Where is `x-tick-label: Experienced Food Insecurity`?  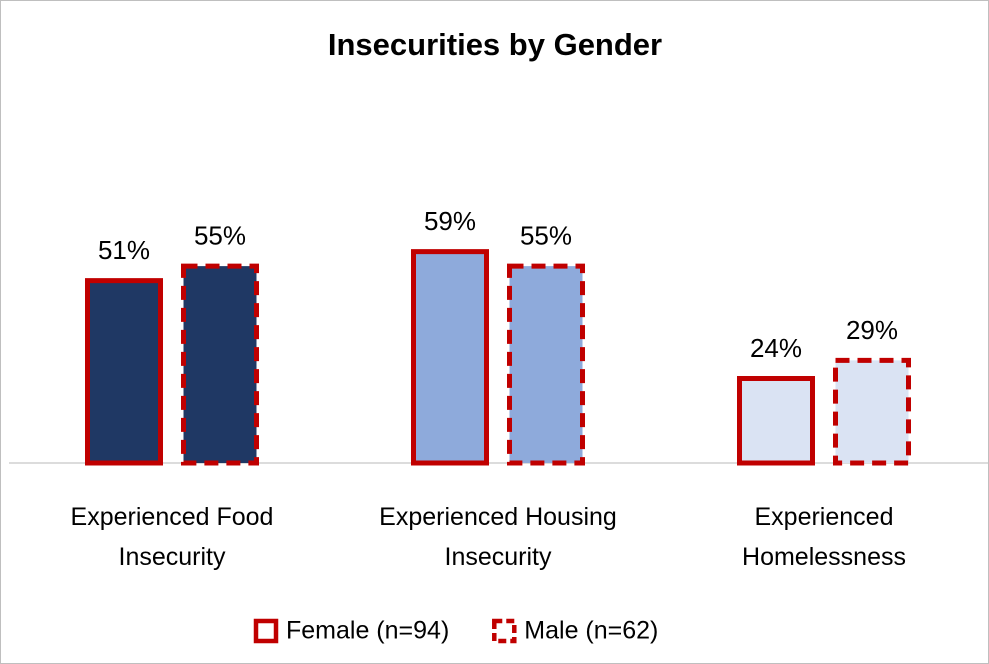
x-tick-label: Experienced Food Insecurity is located at coordinates (172, 537).